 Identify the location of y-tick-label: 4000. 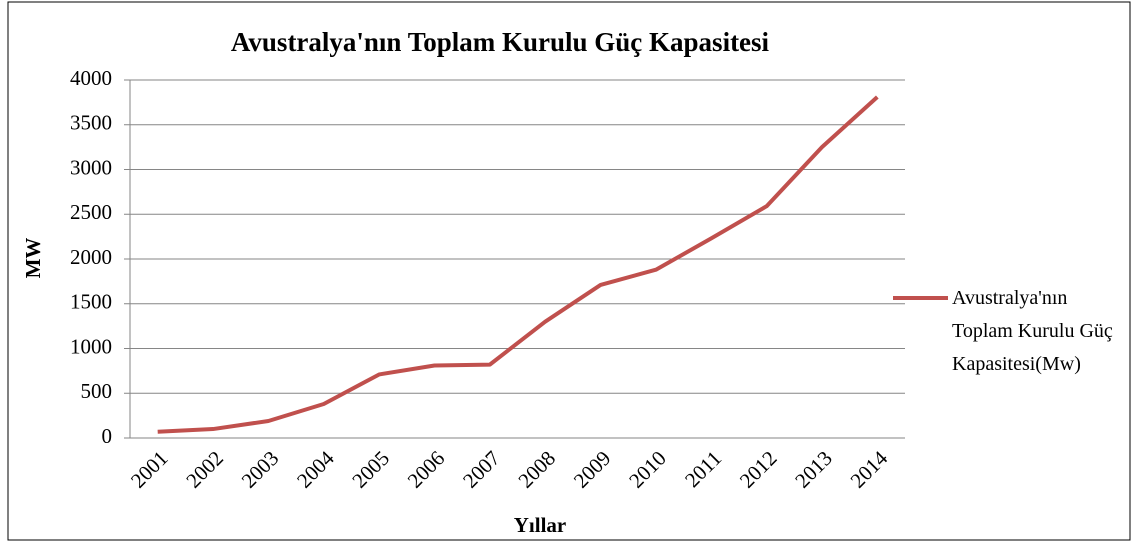
(91, 78).